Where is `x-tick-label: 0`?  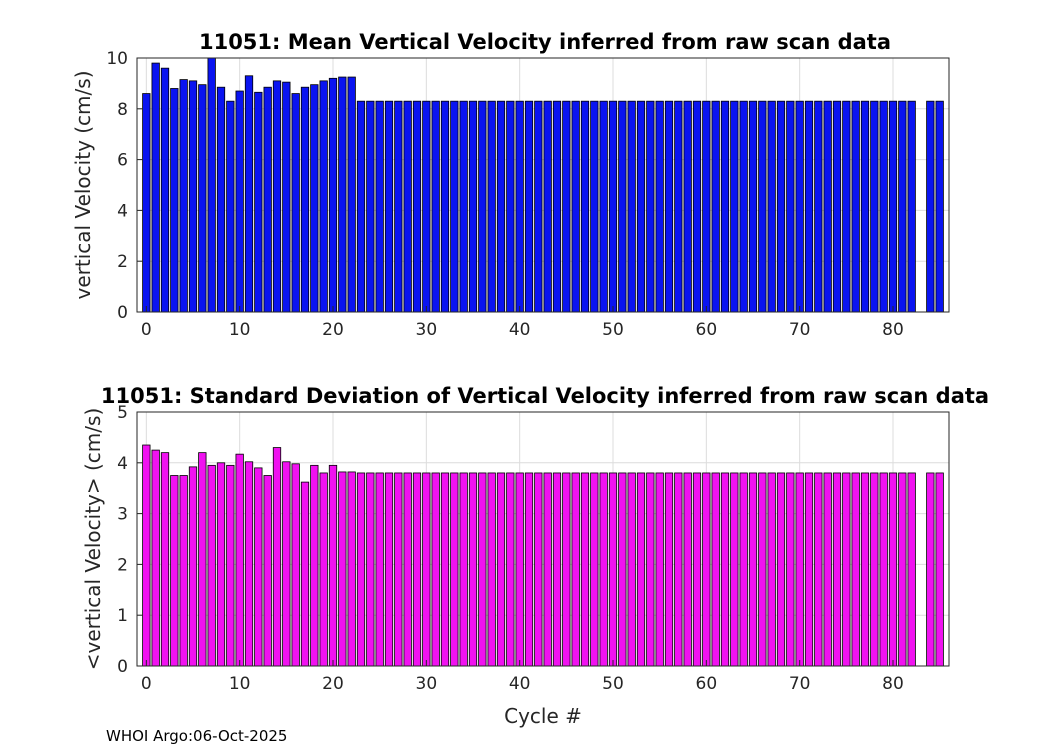
x-tick-label: 0 is located at coordinates (146, 330).